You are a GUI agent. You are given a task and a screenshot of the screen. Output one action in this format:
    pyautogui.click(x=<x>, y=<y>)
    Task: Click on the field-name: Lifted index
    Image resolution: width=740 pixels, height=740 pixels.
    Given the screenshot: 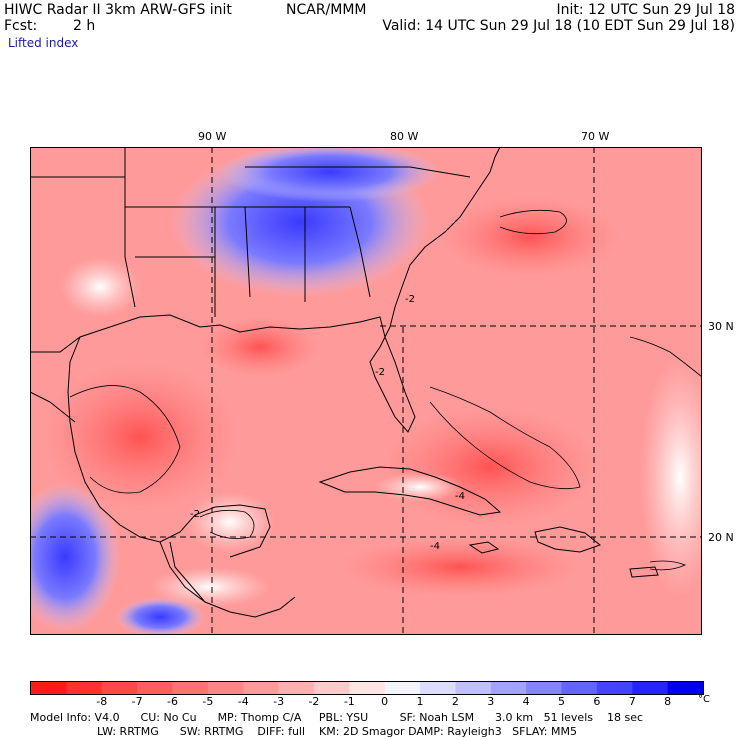 What is the action you would take?
    pyautogui.click(x=43, y=43)
    